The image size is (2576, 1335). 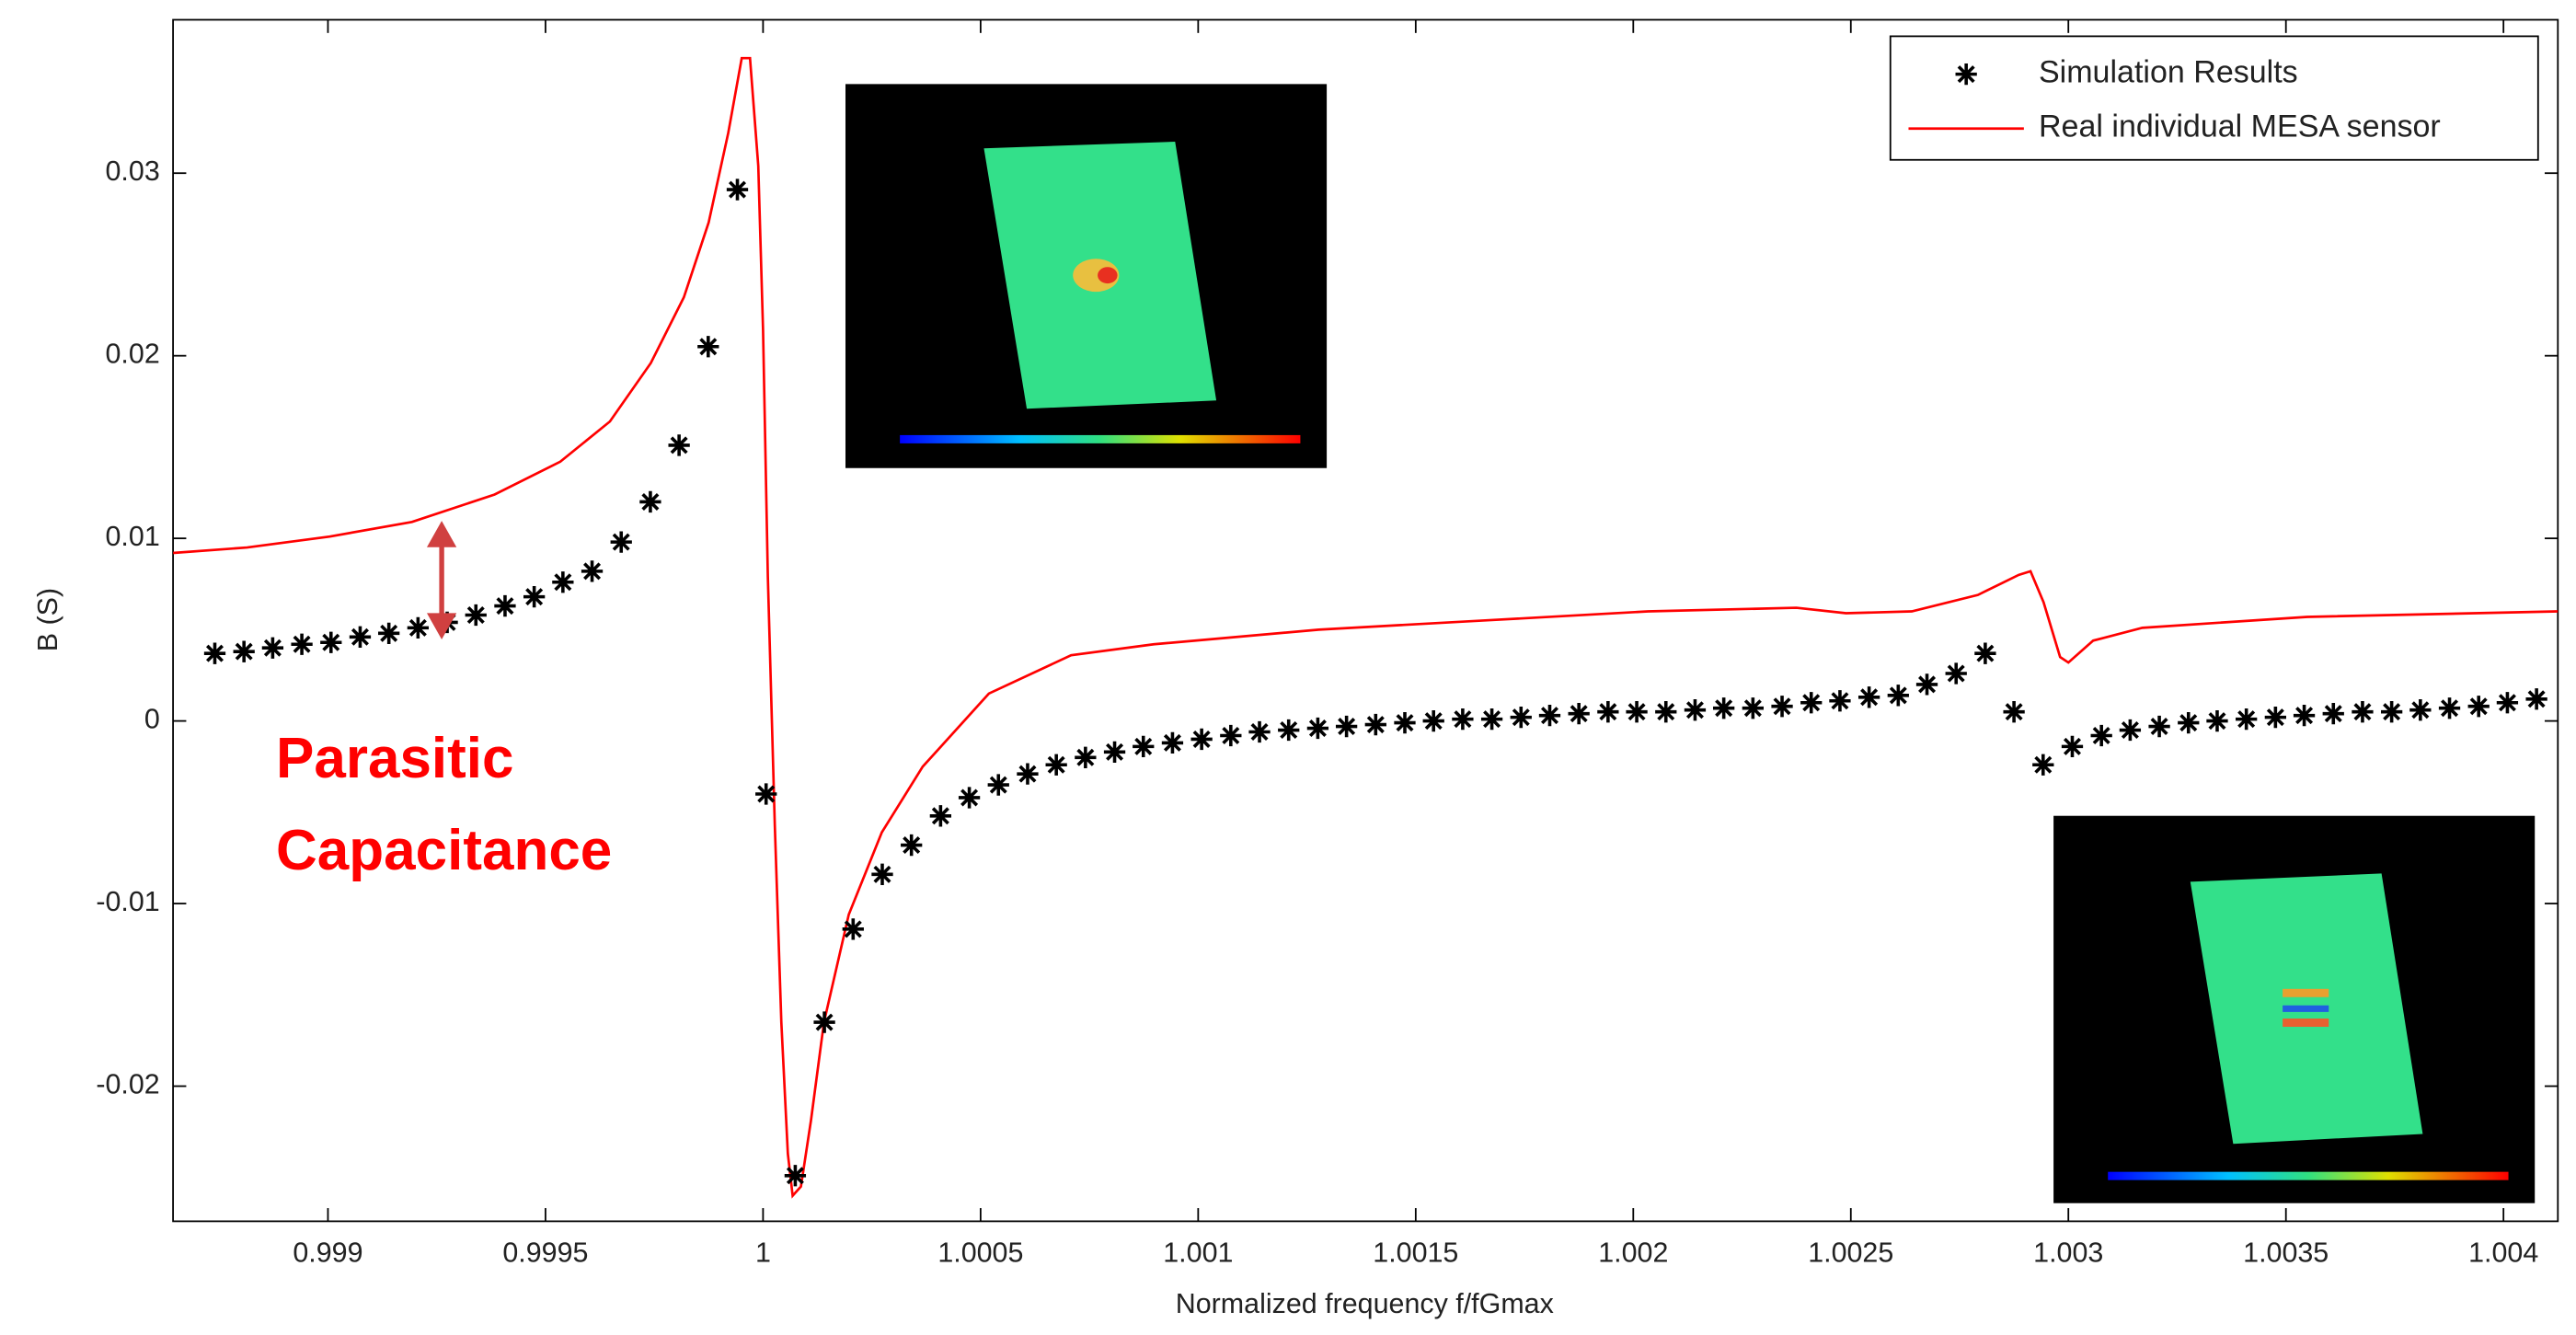 What do you see at coordinates (980, 1252) in the screenshot?
I see `x-tick-label: 1.0005` at bounding box center [980, 1252].